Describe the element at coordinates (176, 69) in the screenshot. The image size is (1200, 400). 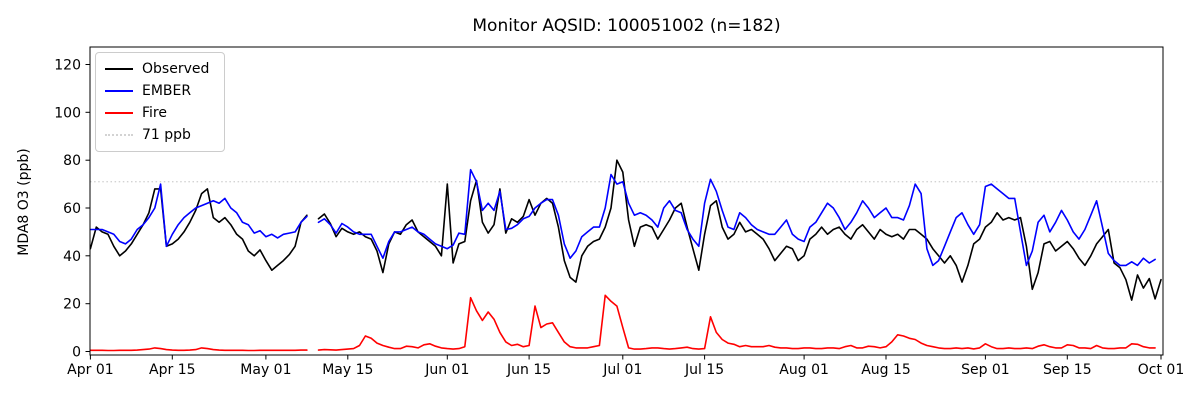
I see `legend-label: Observed` at that location.